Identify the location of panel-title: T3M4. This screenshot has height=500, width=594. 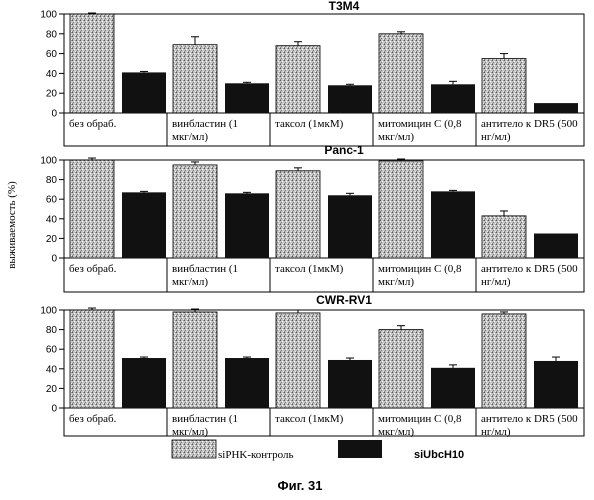
(344, 6).